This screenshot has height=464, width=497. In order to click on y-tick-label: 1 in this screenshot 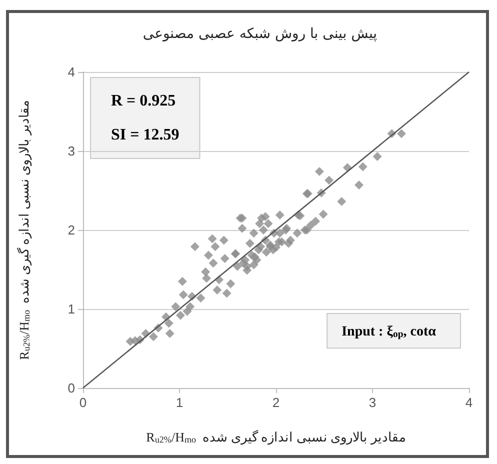, I will do `click(71, 309)`.